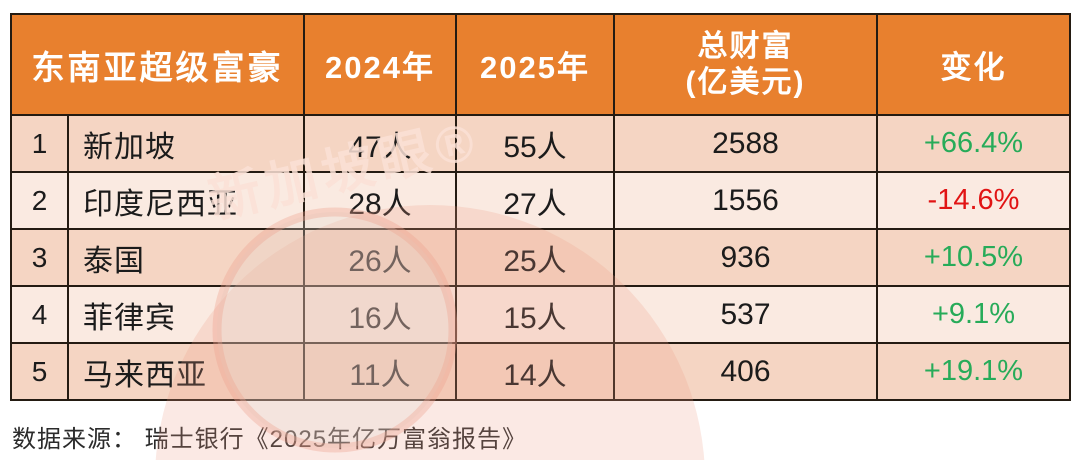 This screenshot has width=1080, height=460. What do you see at coordinates (973, 257) in the screenshot?
I see `change-cell: +10.5%` at bounding box center [973, 257].